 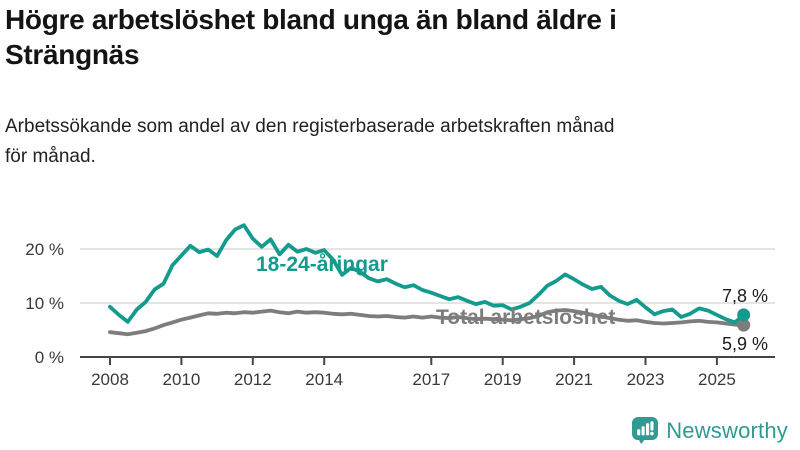 What do you see at coordinates (744, 315) in the screenshot?
I see `end-dot-young` at bounding box center [744, 315].